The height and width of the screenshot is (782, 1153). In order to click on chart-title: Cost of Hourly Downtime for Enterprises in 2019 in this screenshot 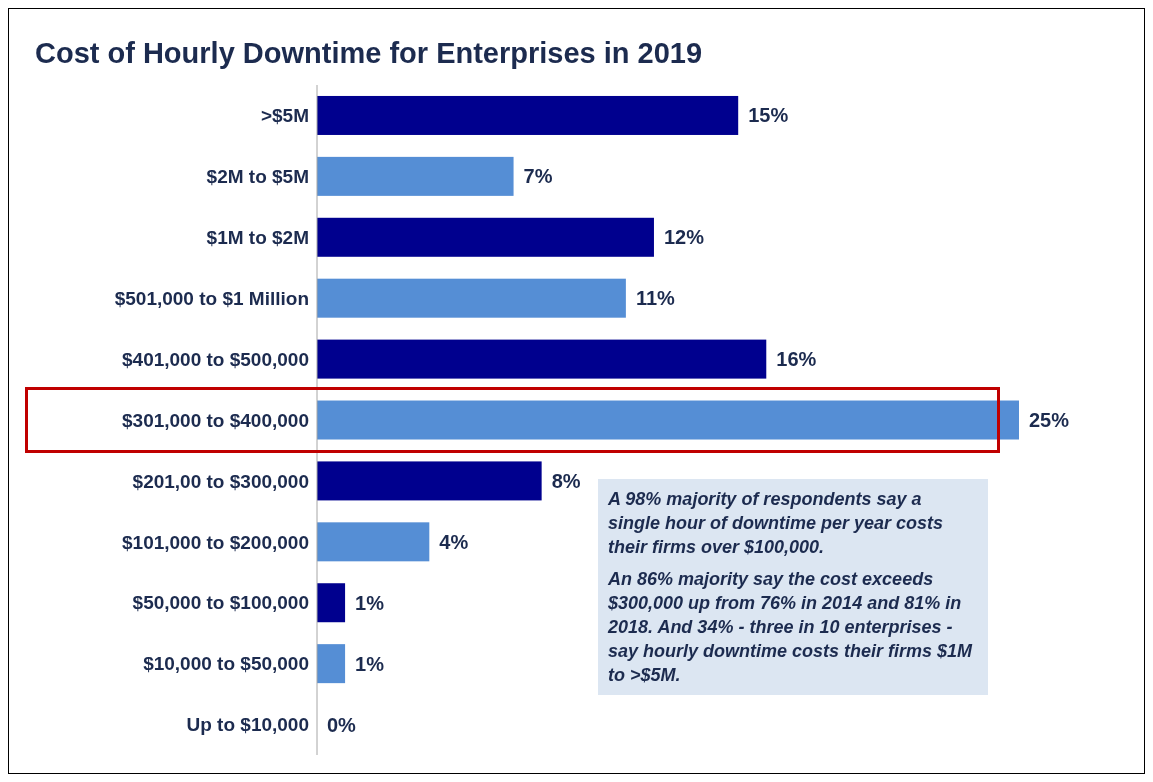, I will do `click(369, 53)`.